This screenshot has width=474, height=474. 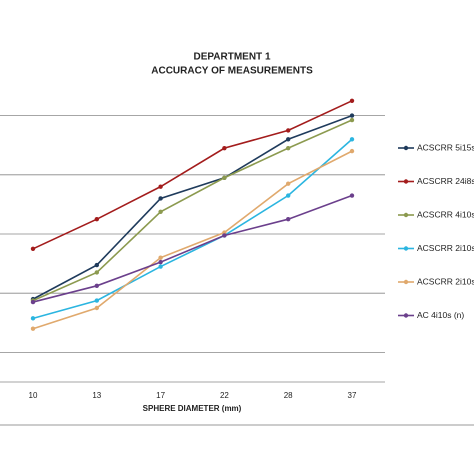 What do you see at coordinates (192, 408) in the screenshot?
I see `x-axis-title: SPHERE DIAMETER (mm)` at bounding box center [192, 408].